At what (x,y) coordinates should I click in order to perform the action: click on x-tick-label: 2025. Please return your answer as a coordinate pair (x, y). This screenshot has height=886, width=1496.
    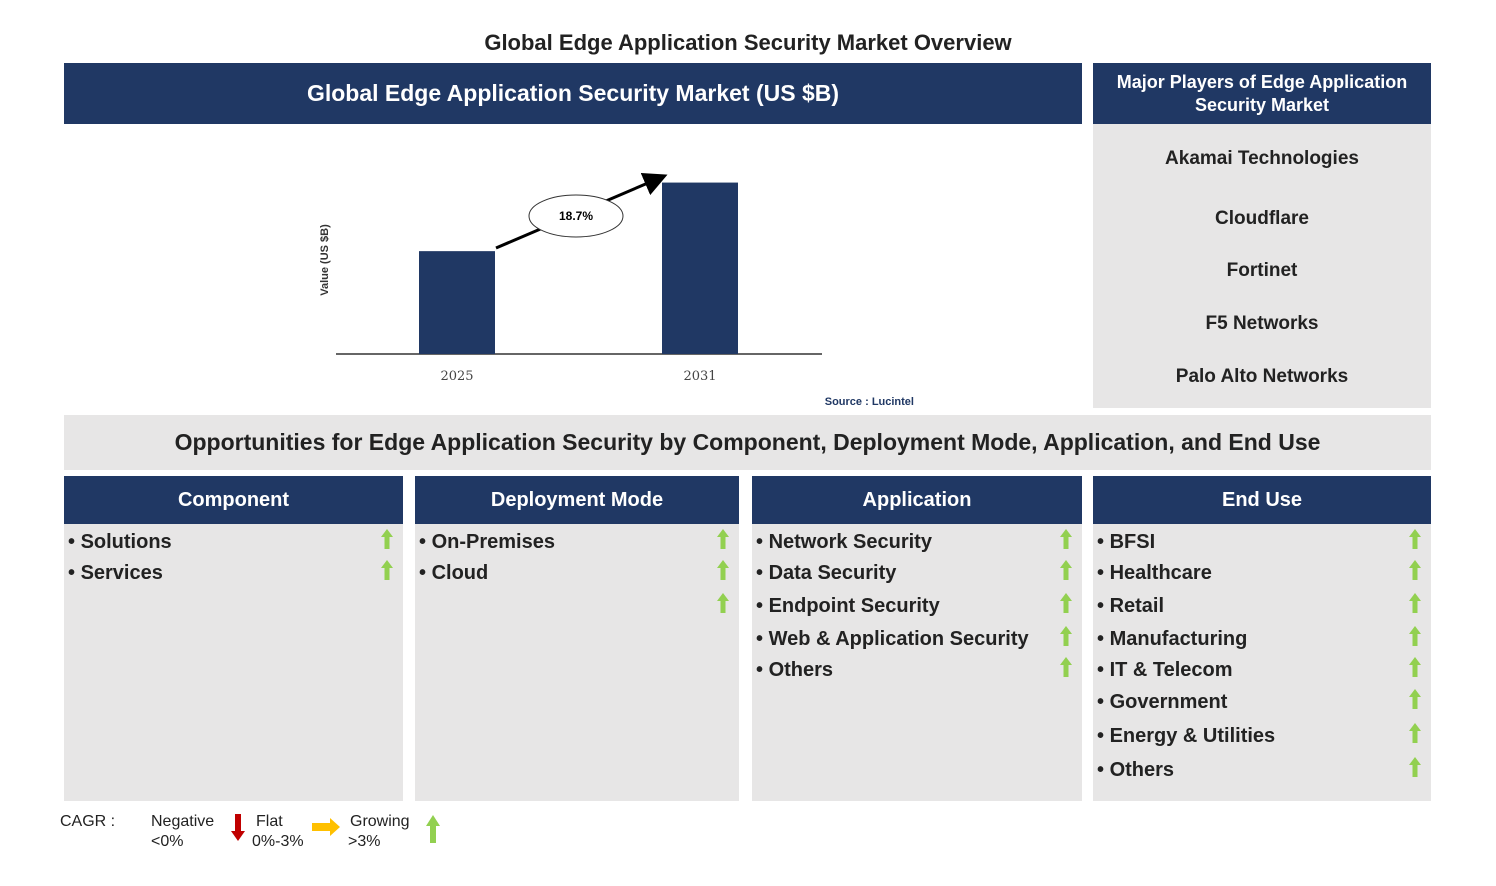
    Looking at the image, I should click on (456, 376).